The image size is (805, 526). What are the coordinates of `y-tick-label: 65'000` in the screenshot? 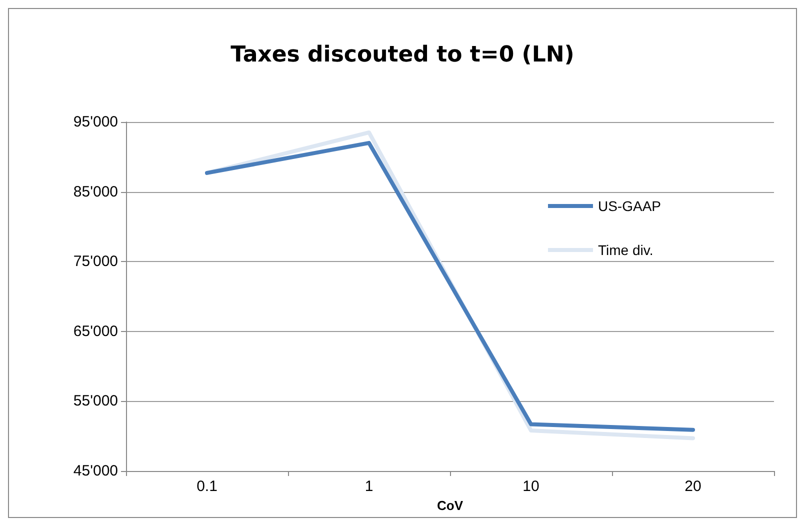 It's located at (95, 331).